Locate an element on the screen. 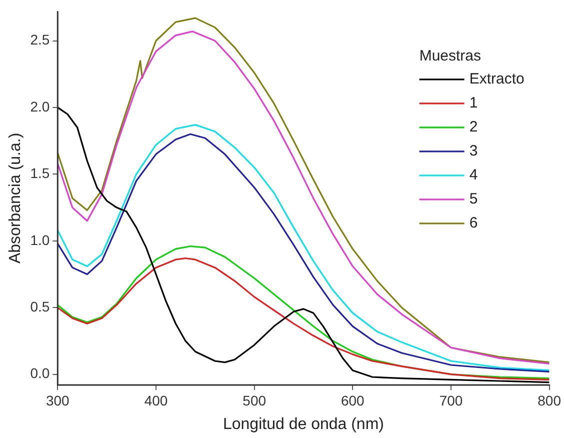  x-tick-label: 500 is located at coordinates (254, 400).